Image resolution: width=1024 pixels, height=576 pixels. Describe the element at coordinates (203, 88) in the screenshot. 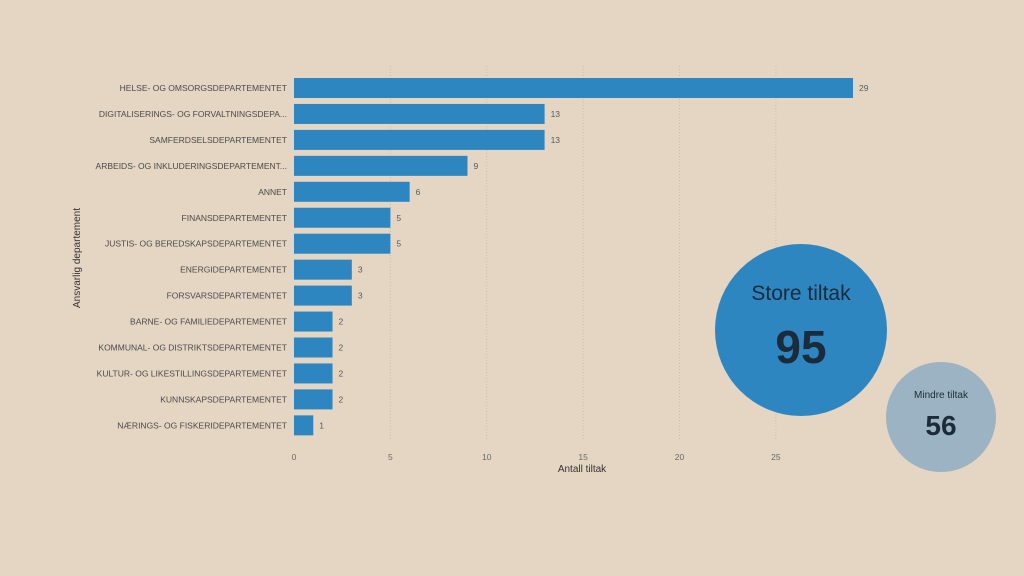

I see `category-label: HELSE- OG OMSORGSDEPARTEMENTET` at that location.